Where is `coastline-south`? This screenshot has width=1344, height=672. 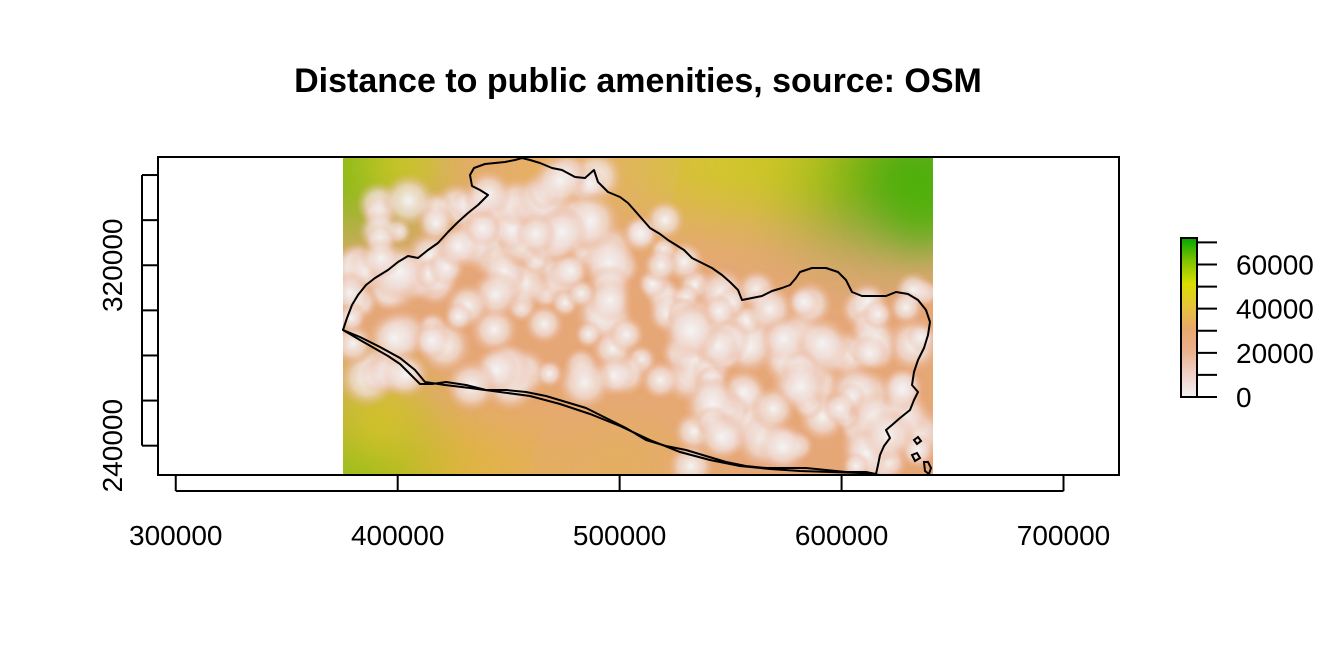
coastline-south is located at coordinates (611, 402).